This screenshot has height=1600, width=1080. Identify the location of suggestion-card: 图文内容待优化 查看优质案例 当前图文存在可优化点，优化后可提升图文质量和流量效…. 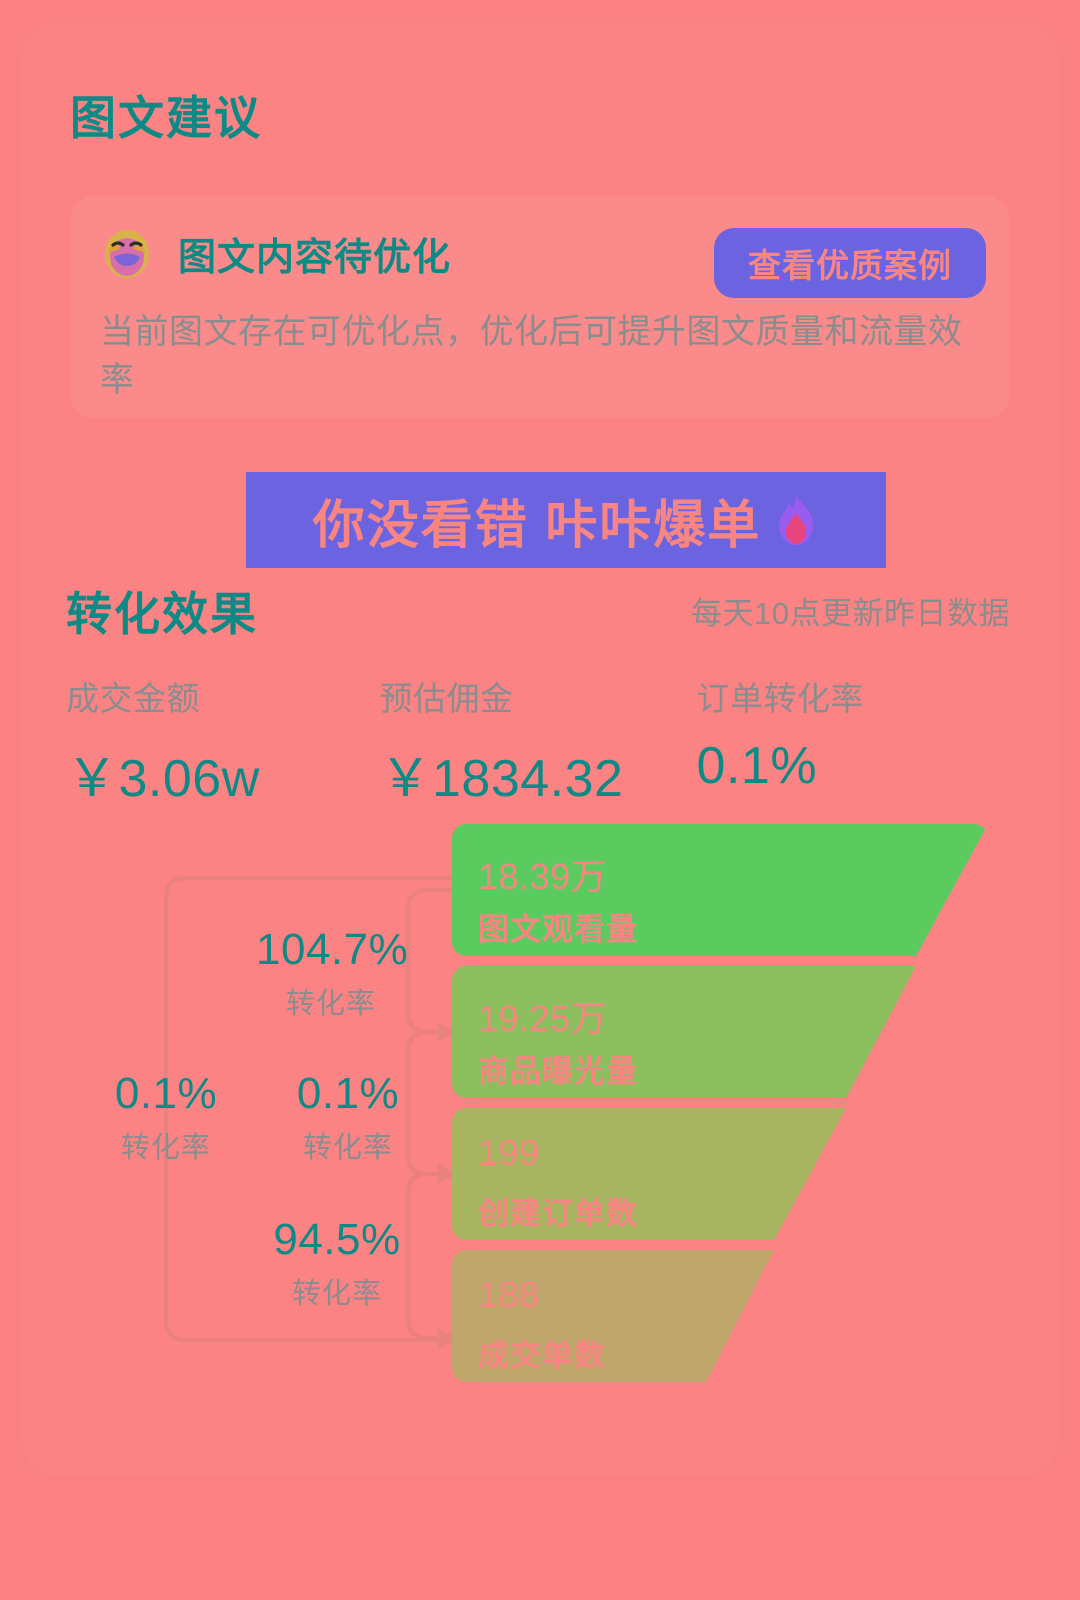
(540, 307).